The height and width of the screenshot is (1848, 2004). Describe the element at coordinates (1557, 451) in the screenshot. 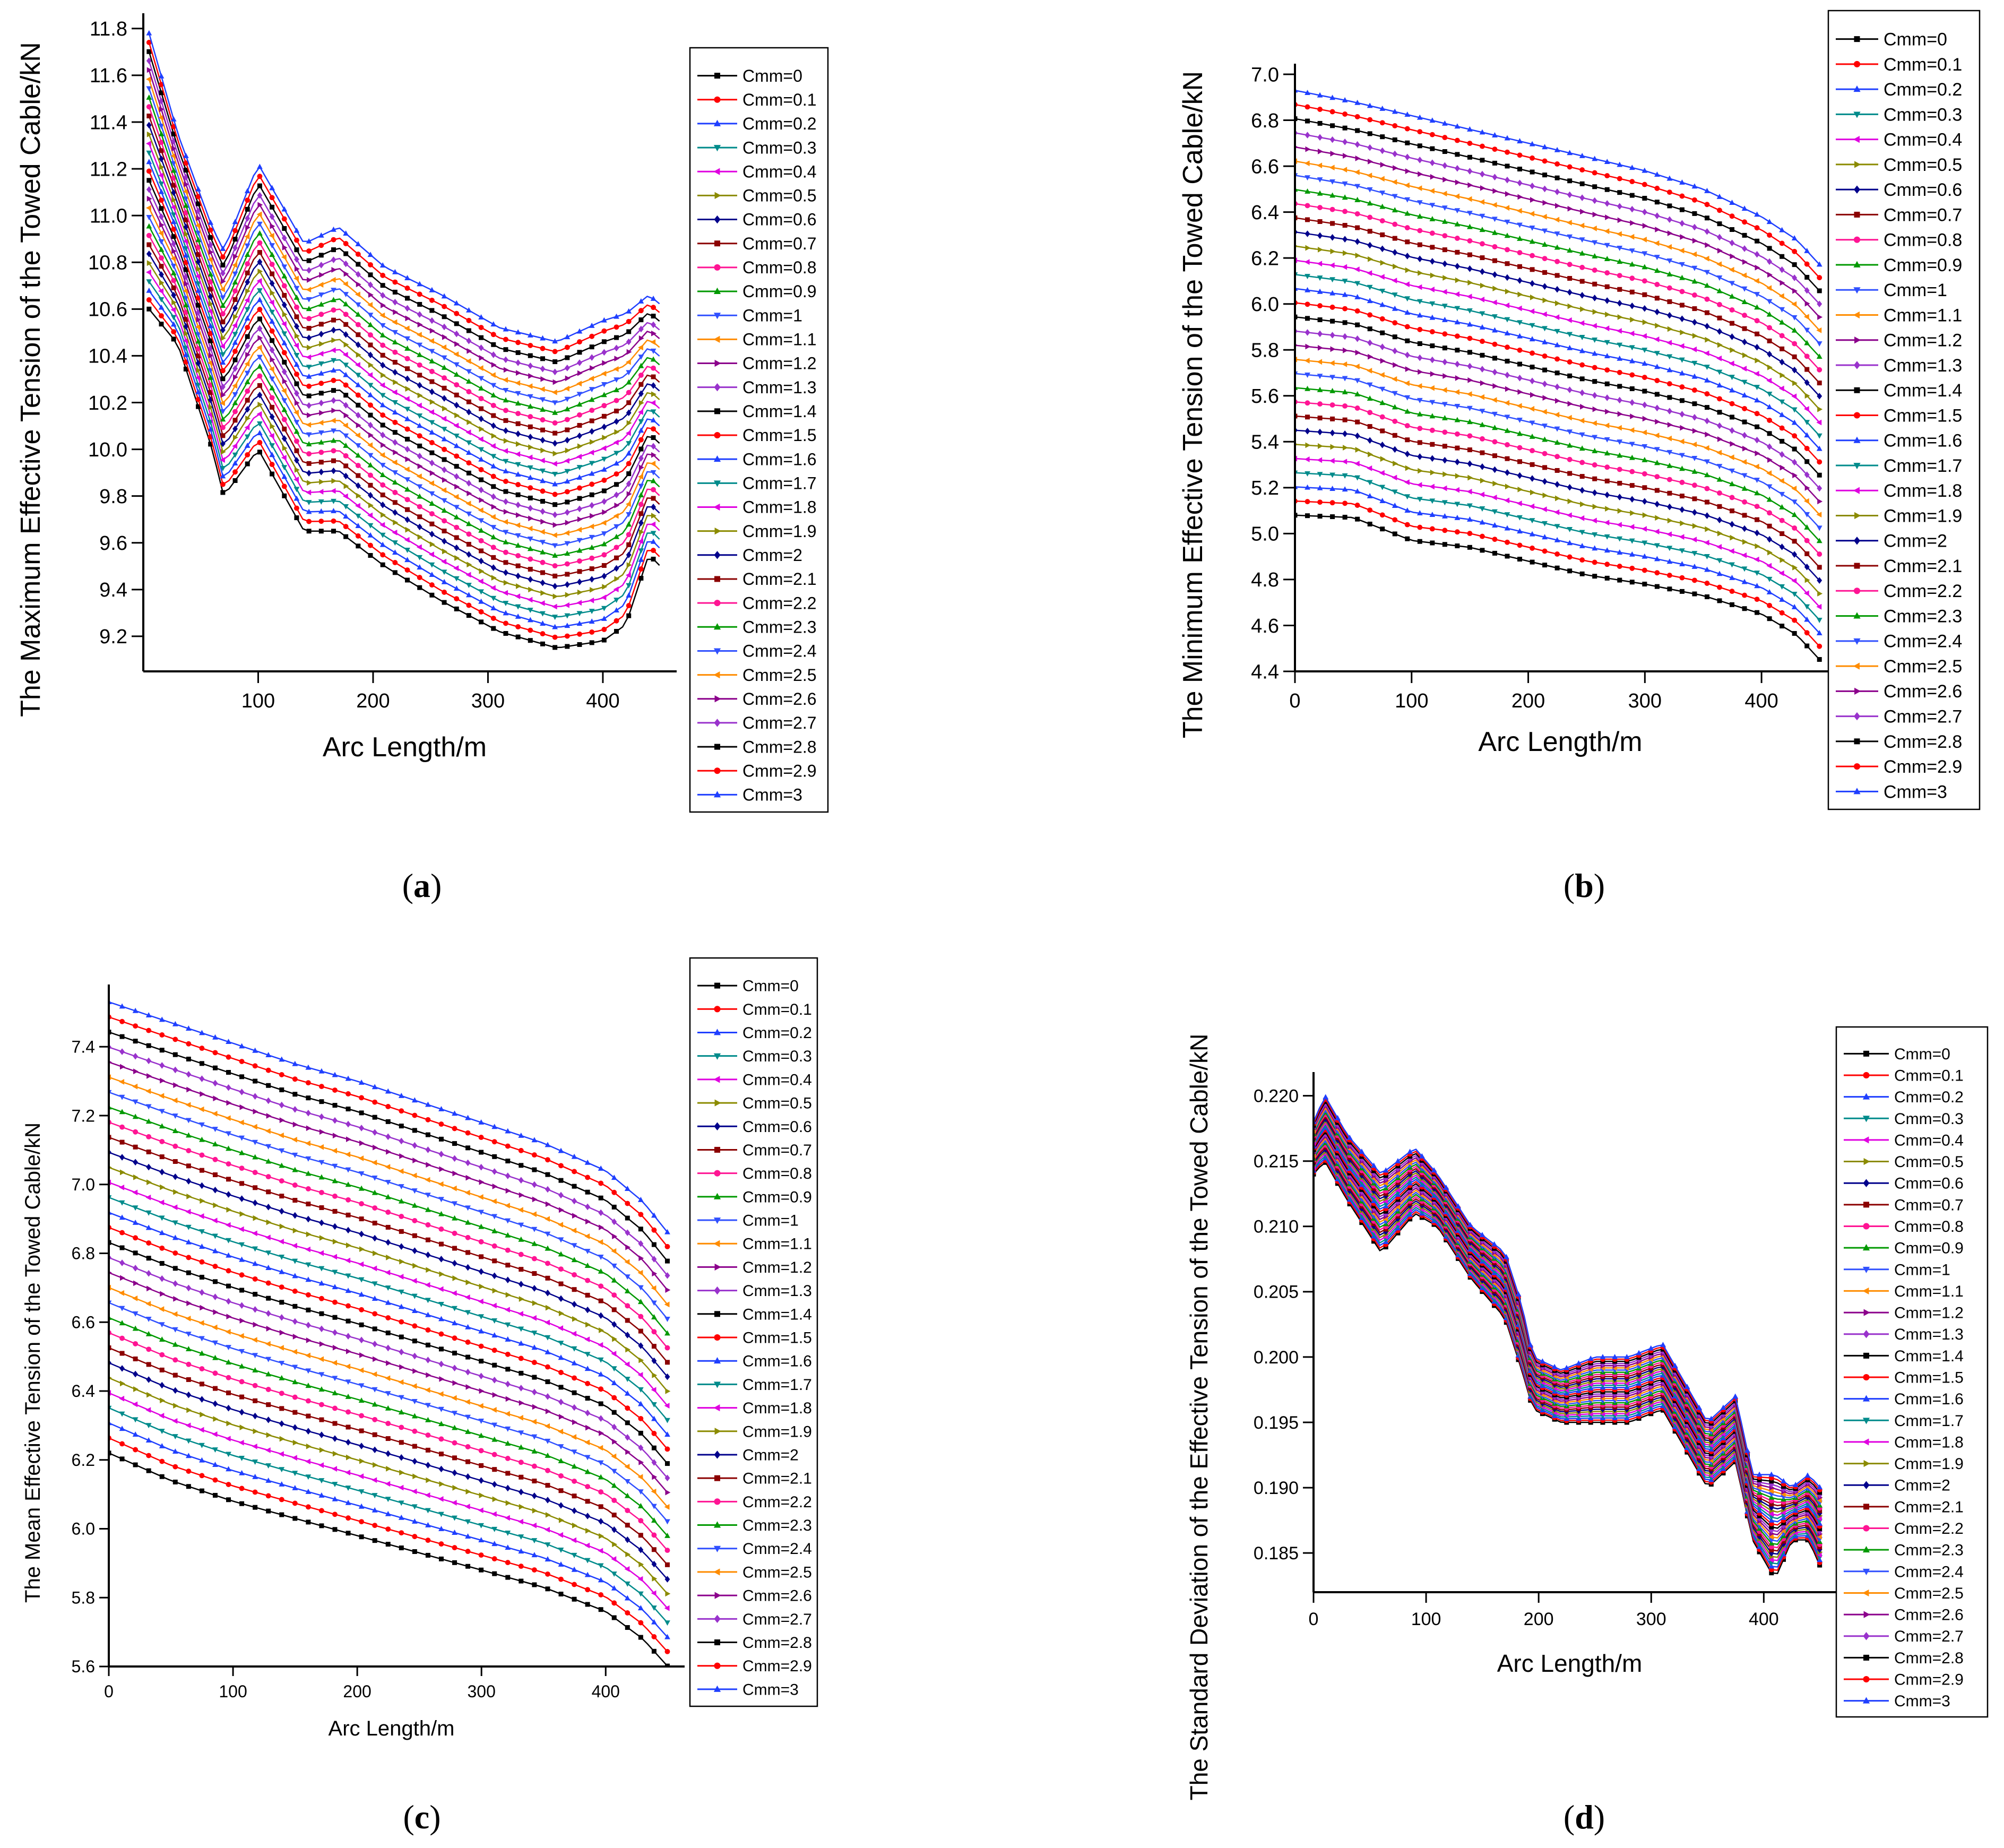

I see `series-line-Cmm=1` at that location.